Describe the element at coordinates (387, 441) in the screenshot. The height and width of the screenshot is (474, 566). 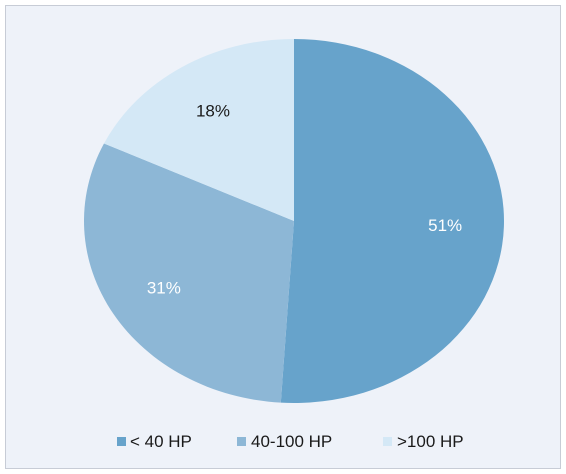
I see `legend-swatch-gt-100-hp` at that location.